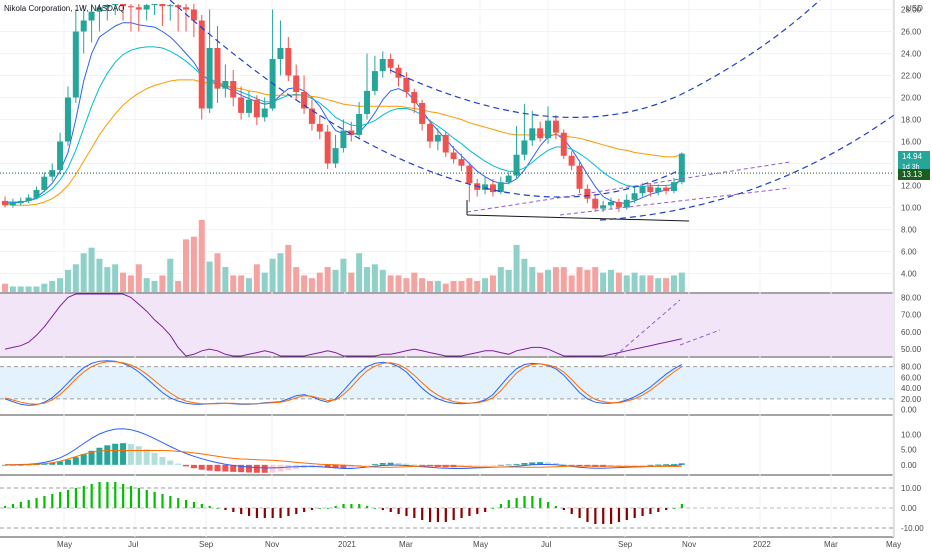 This screenshot has width=932, height=555. What do you see at coordinates (909, 252) in the screenshot?
I see `price-tick-label: 6.00` at bounding box center [909, 252].